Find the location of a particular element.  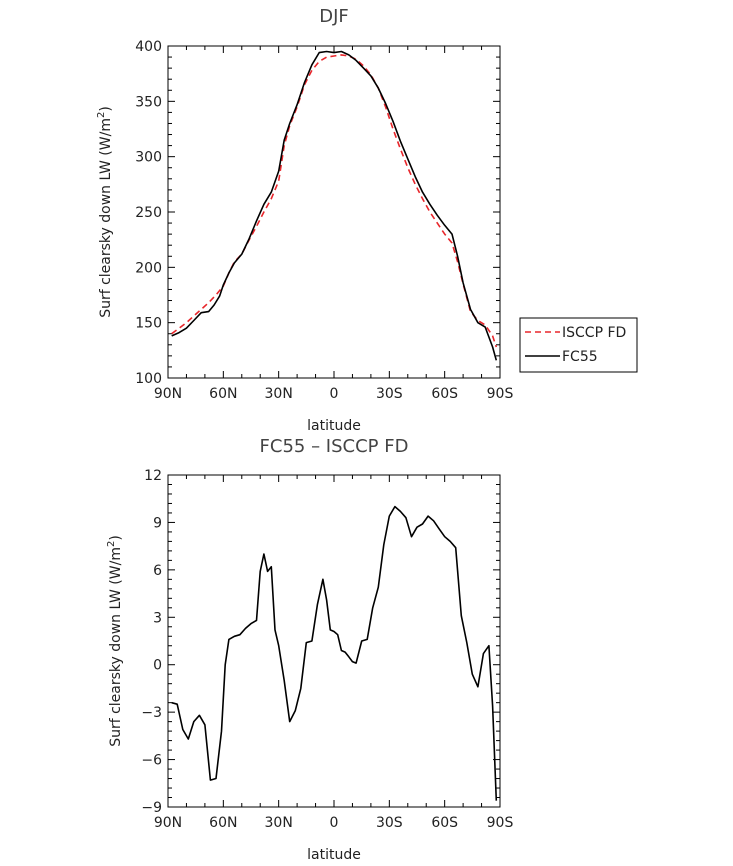

y-axis-tick-labels: 100 150 200 250 300 350 400 is located at coordinates (148, 213).